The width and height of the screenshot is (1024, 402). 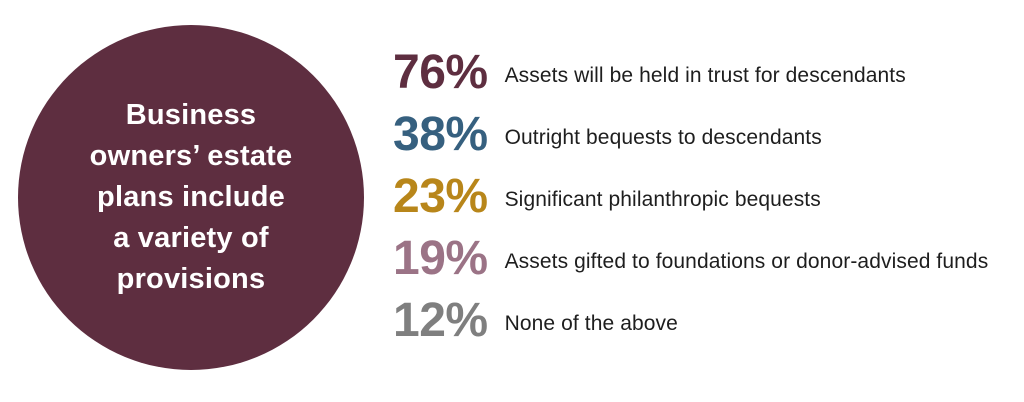 What do you see at coordinates (191, 238) in the screenshot?
I see `title-line: a variety of` at bounding box center [191, 238].